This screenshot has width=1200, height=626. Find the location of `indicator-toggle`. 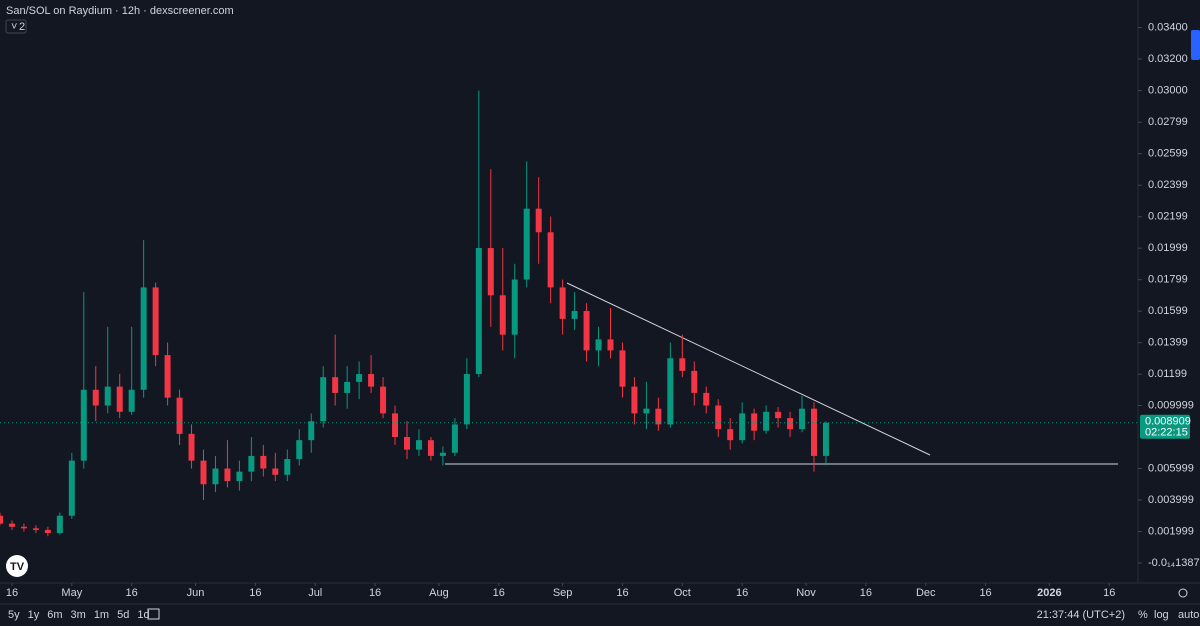

indicator-toggle is located at coordinates (16, 26).